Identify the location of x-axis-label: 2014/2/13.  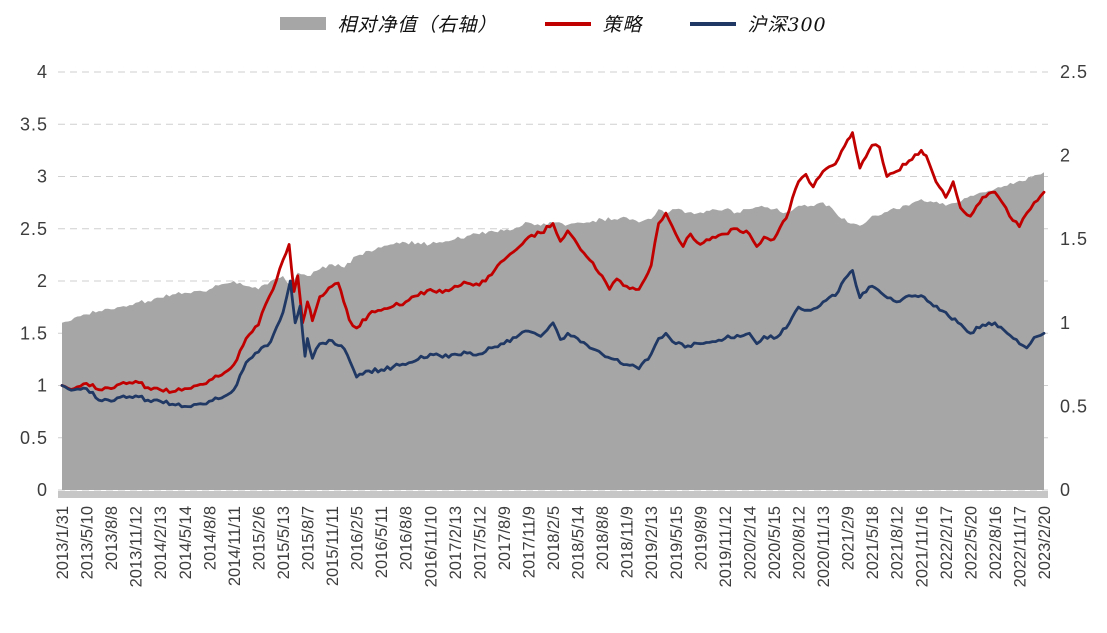
(161, 542).